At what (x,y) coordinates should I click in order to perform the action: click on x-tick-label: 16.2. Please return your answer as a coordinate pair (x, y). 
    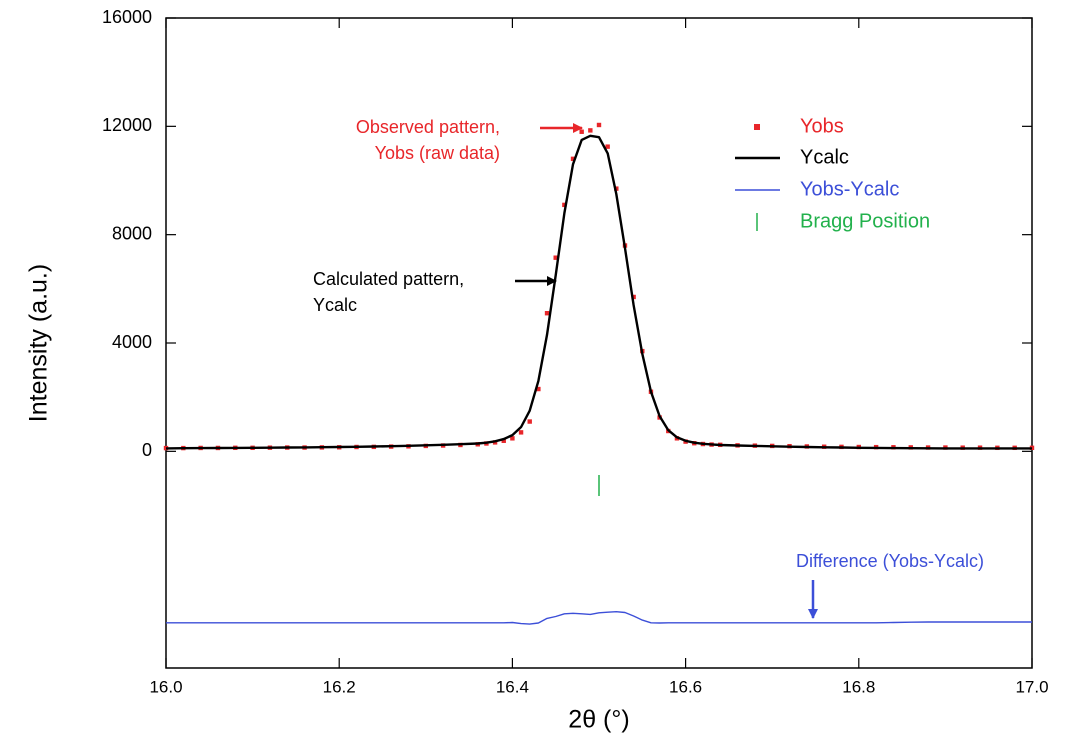
    Looking at the image, I should click on (339, 686).